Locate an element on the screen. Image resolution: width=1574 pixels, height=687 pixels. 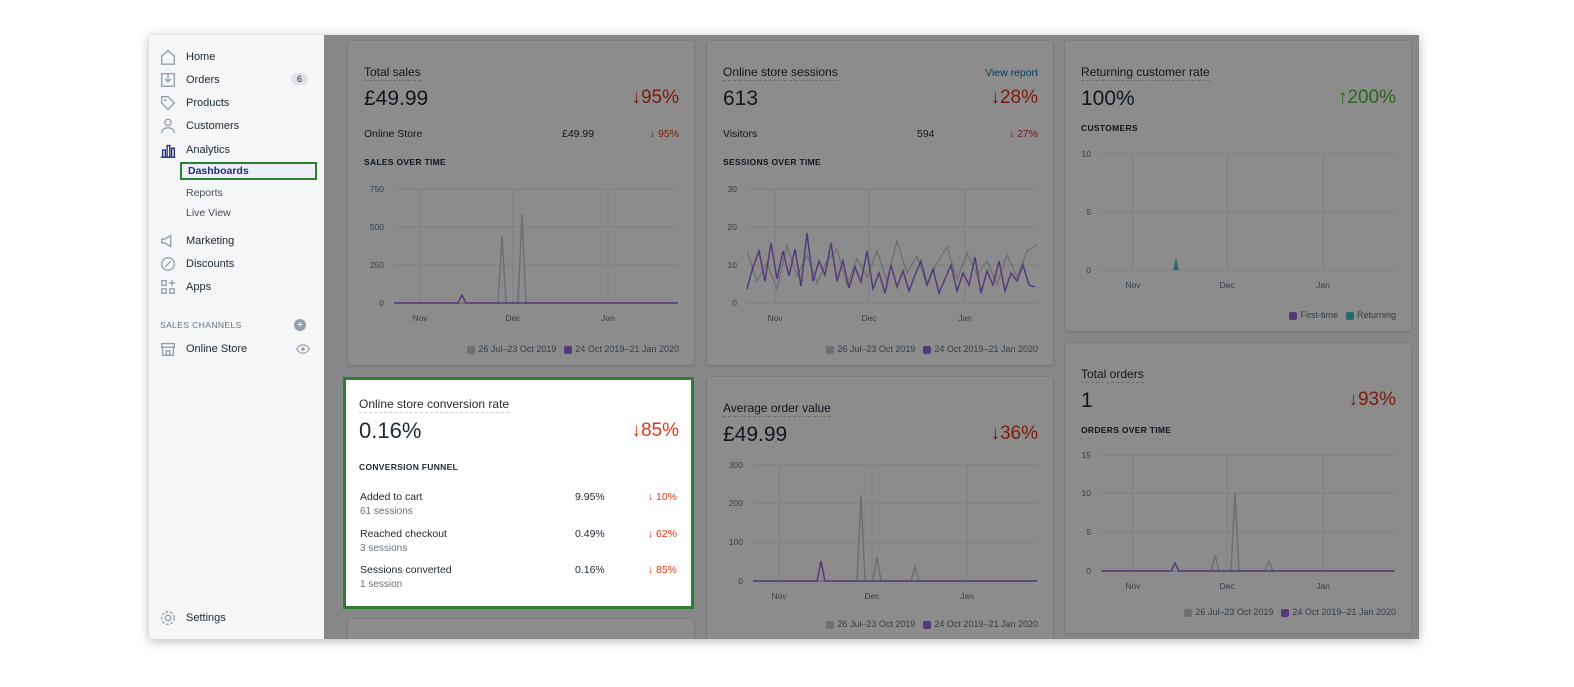
card-delta: ↑200% is located at coordinates (1366, 97).